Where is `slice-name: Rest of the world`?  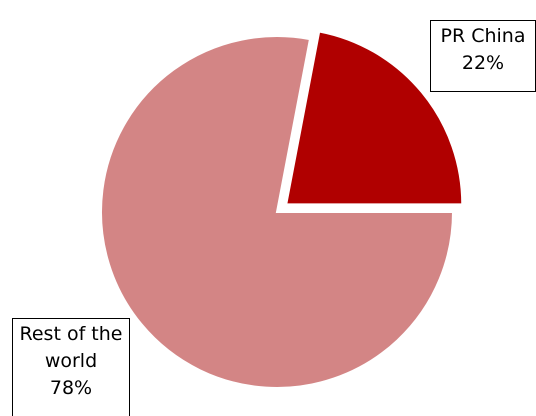 slice-name: Rest of the world is located at coordinates (71, 347).